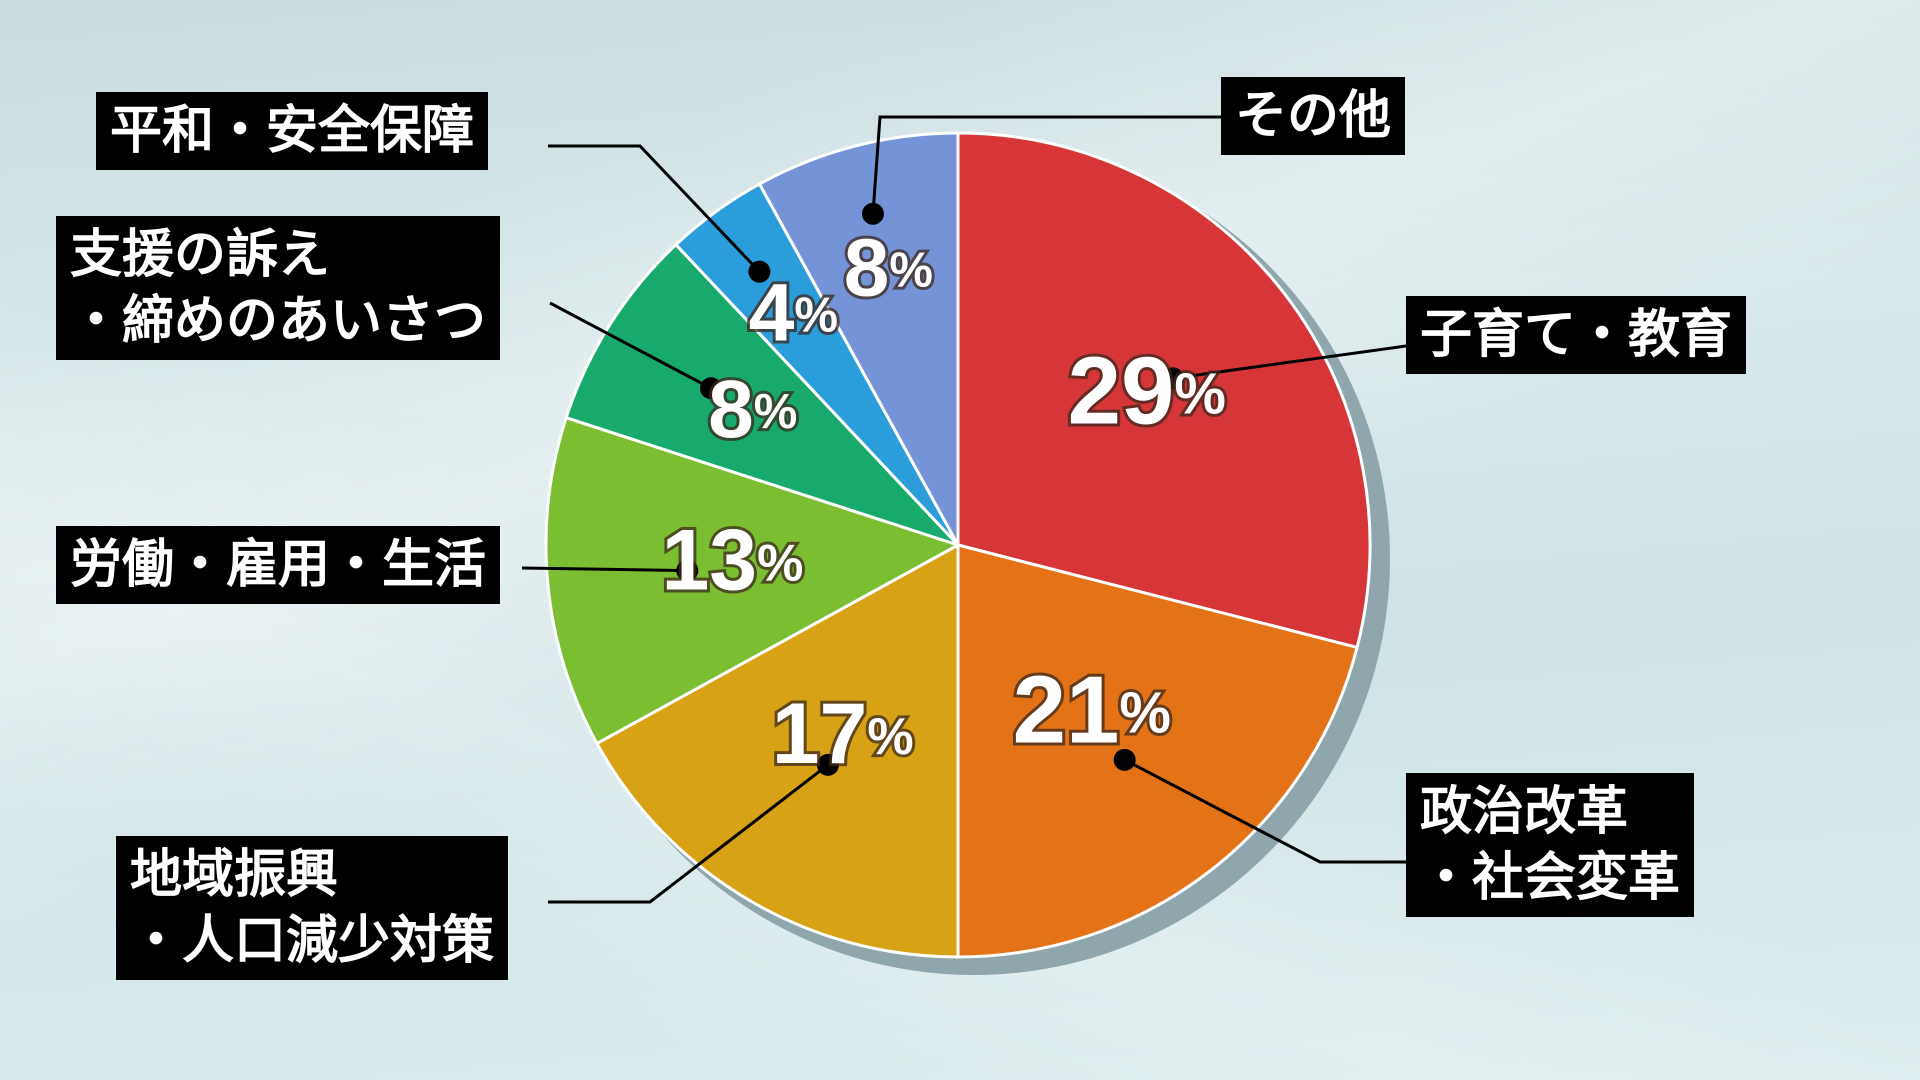 The image size is (1920, 1080). I want to click on pie-slice-labor-employment, so click(752, 580).